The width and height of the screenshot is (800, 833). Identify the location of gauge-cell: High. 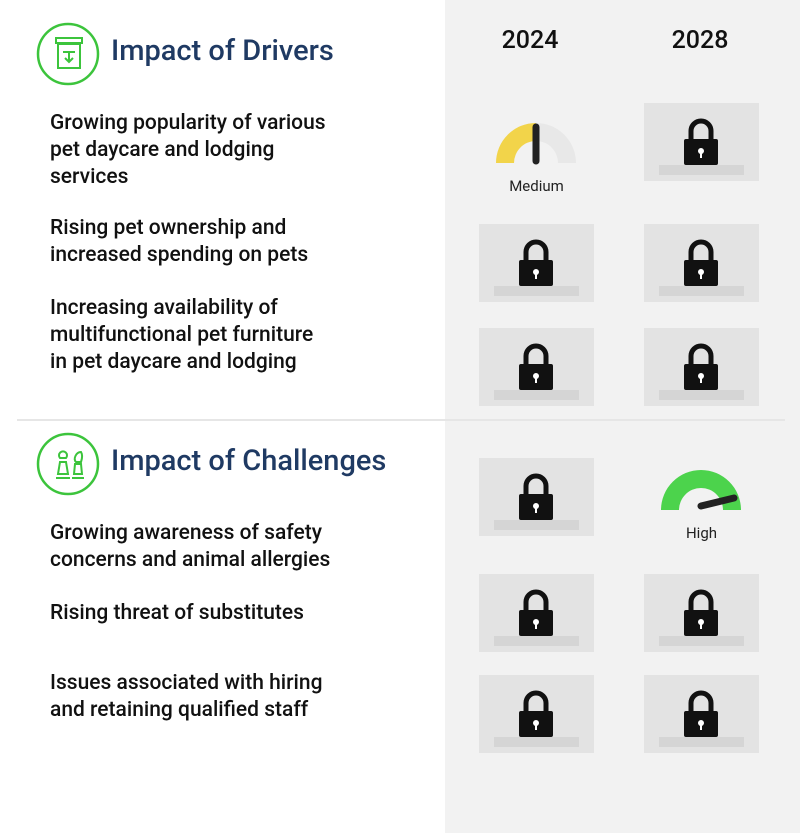
(701, 500).